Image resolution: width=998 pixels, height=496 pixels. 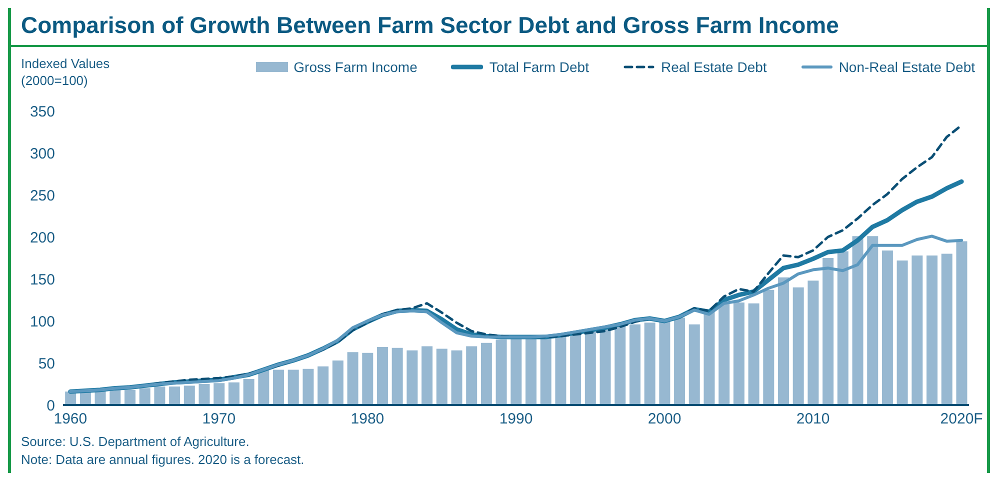 I want to click on y-tick-label: 300, so click(x=42, y=153).